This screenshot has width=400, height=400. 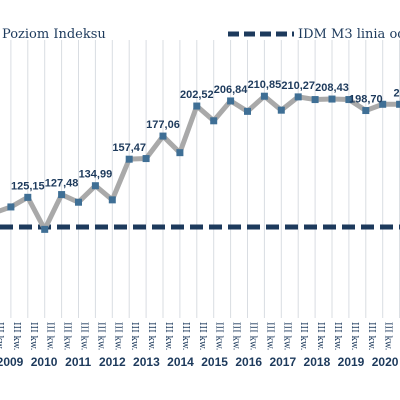 I want to click on data-label: 210,85, so click(x=265, y=85).